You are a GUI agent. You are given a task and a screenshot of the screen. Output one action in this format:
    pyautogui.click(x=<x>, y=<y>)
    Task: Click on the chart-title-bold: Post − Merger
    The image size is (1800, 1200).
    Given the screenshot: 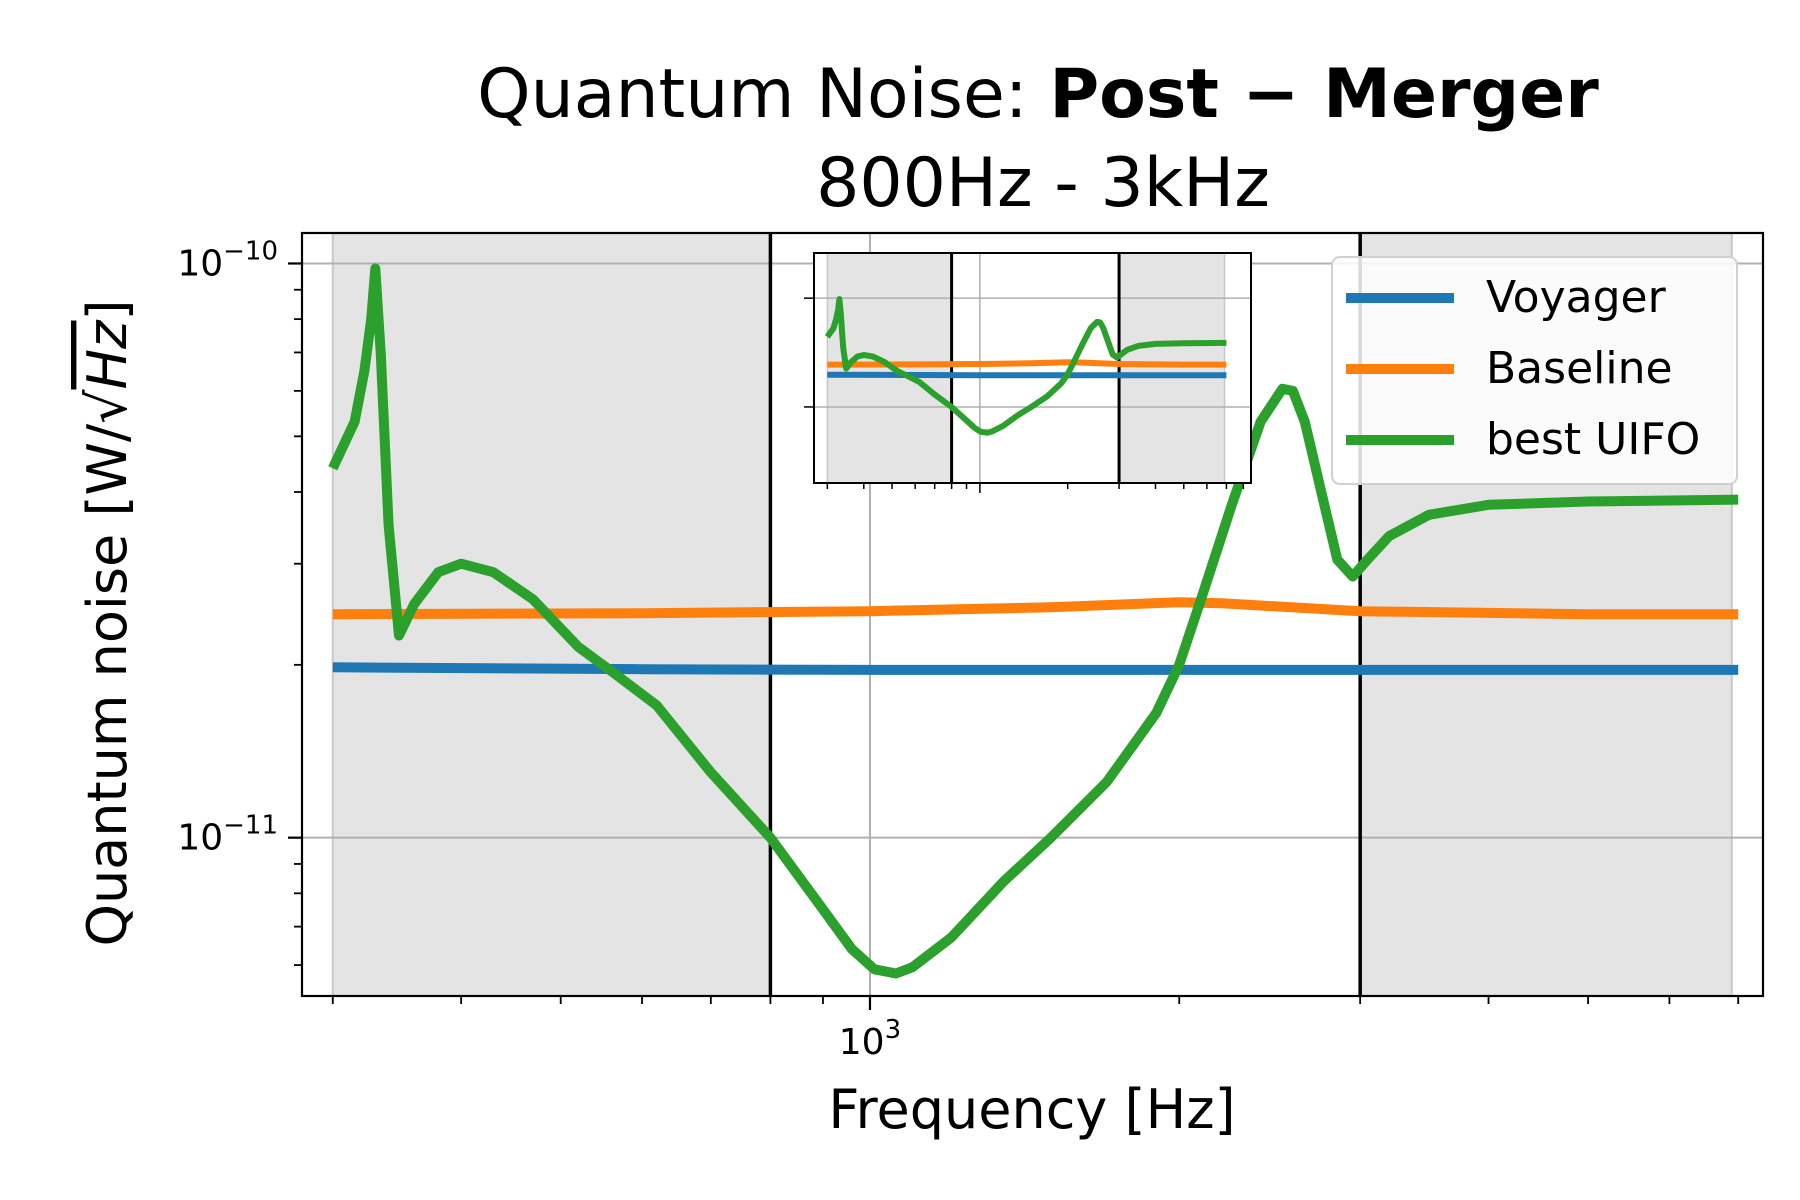 What is the action you would take?
    pyautogui.click(x=1324, y=94)
    